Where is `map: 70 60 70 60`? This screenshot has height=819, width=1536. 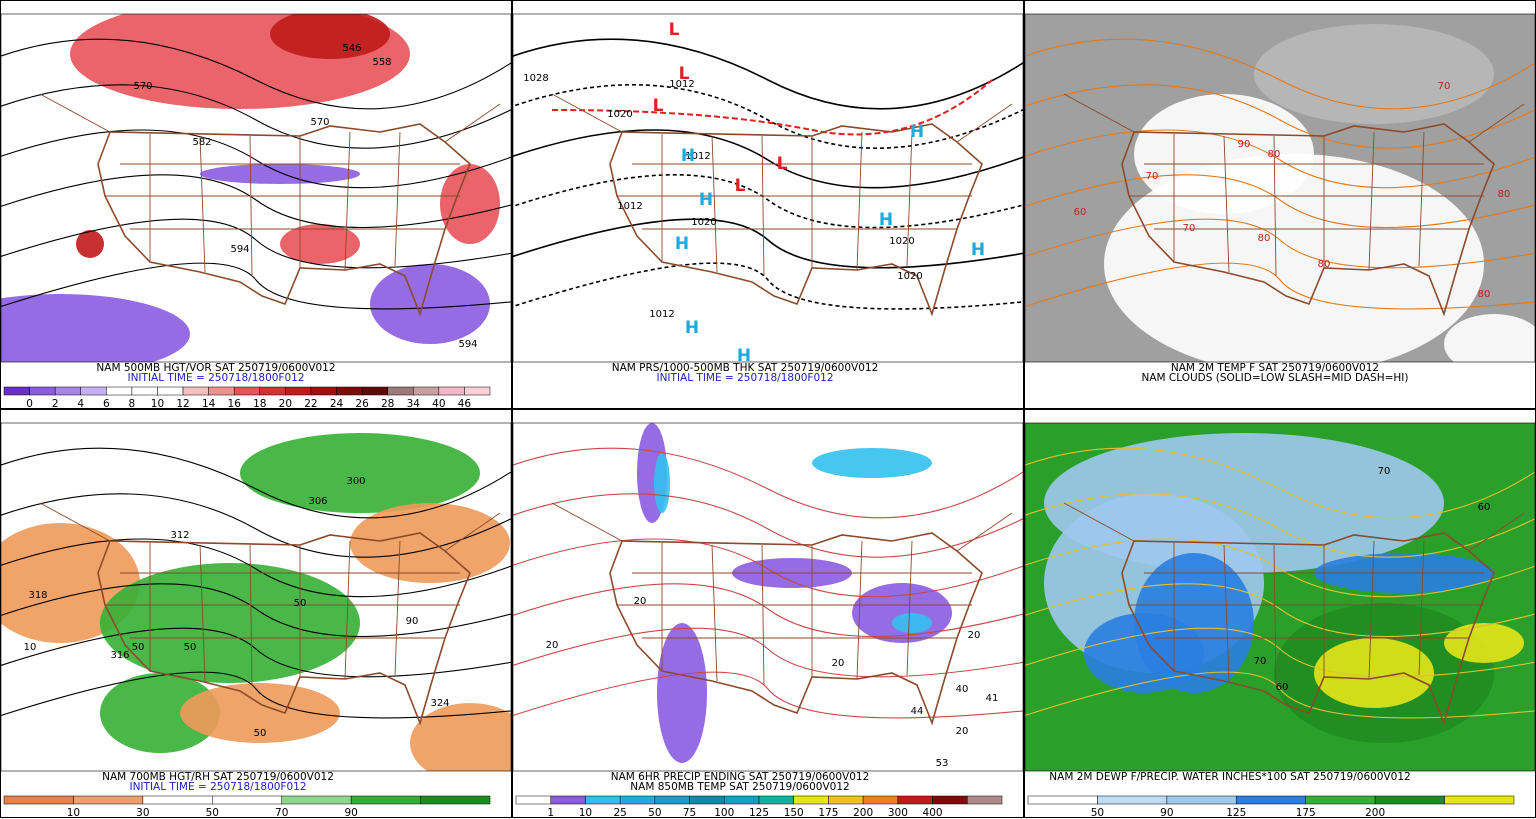
map: 70 60 70 60 is located at coordinates (1280, 597).